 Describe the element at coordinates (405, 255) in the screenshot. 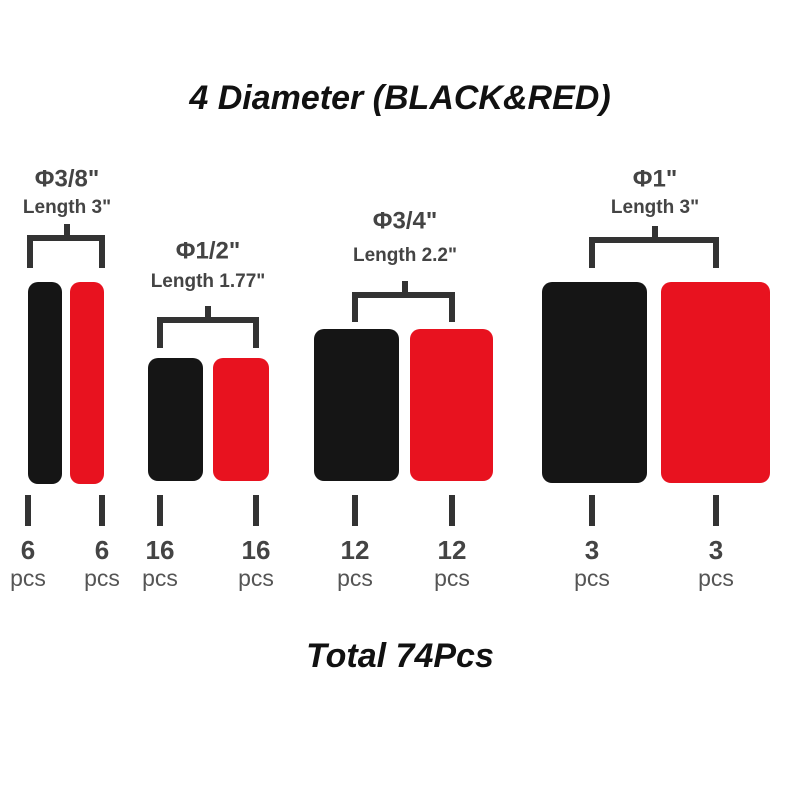

I see `length: Length 2.2"` at that location.